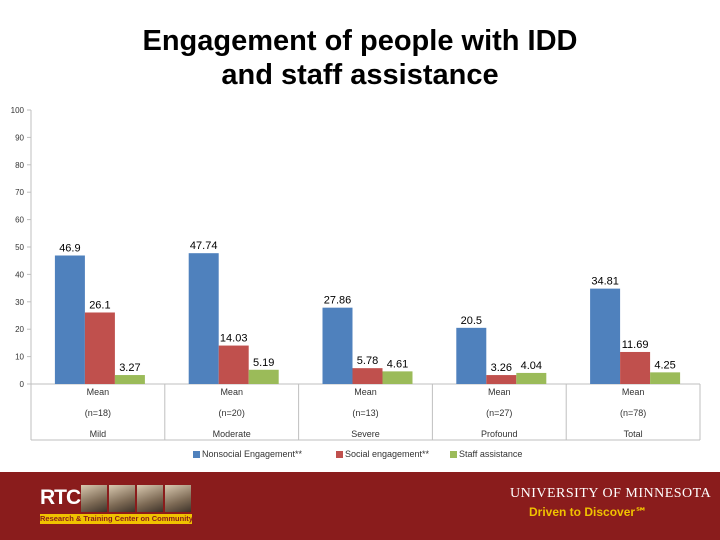 This screenshot has height=540, width=720. Describe the element at coordinates (129, 368) in the screenshot. I see `data-label: 3.27` at that location.